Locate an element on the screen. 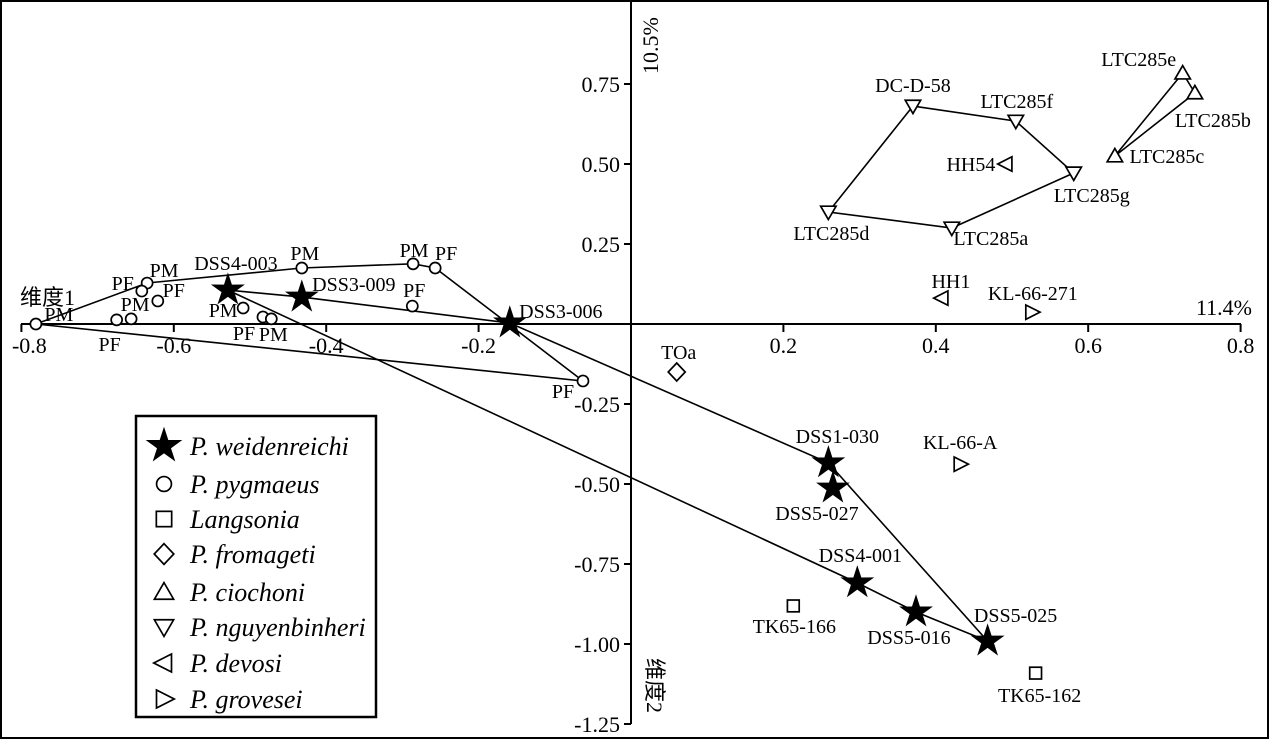 Image resolution: width=1269 pixels, height=739 pixels. y-tick-label--0.25: -0.25 is located at coordinates (597, 404).